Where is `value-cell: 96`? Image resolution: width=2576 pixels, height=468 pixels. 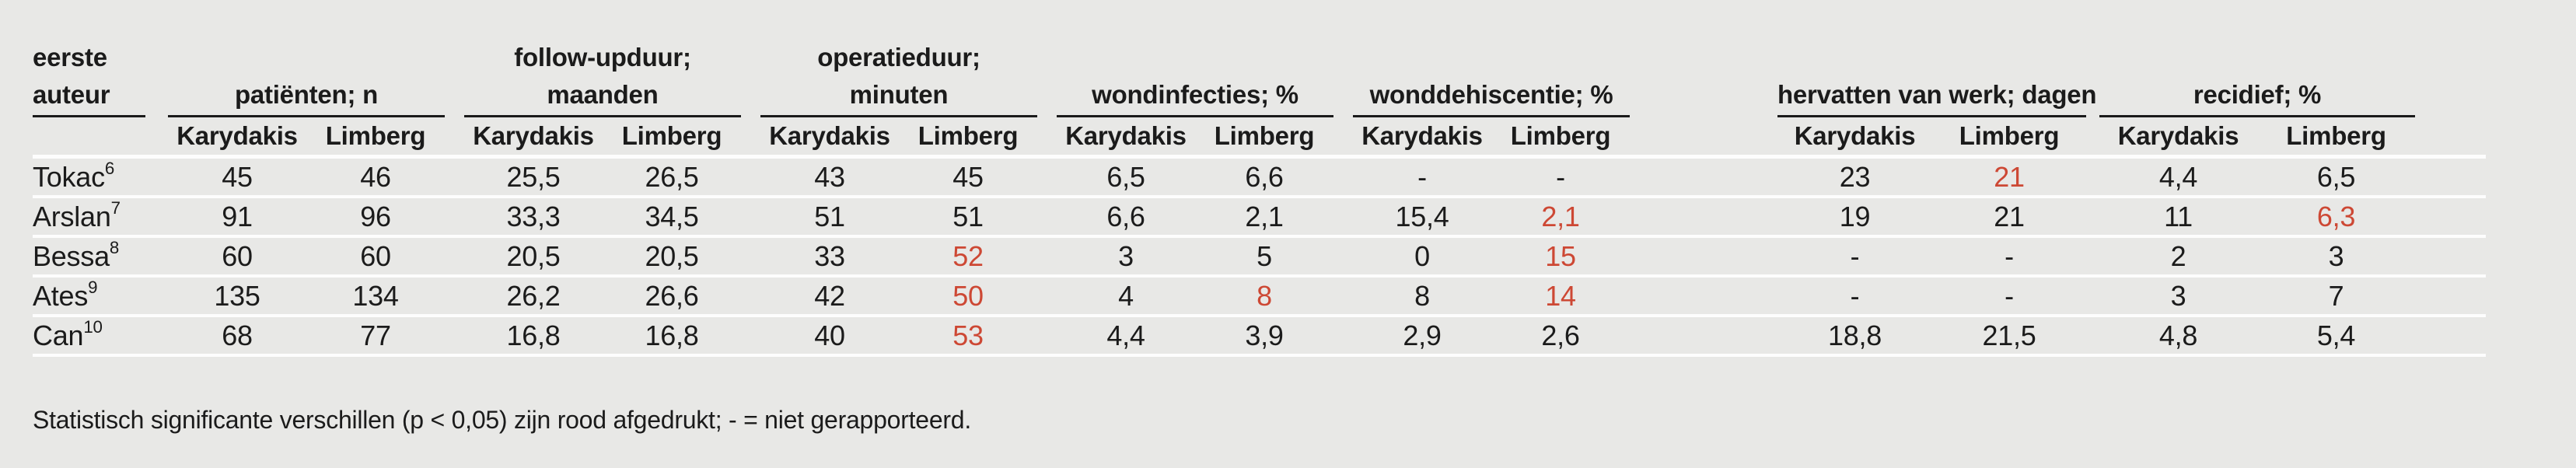 value-cell: 96 is located at coordinates (375, 215).